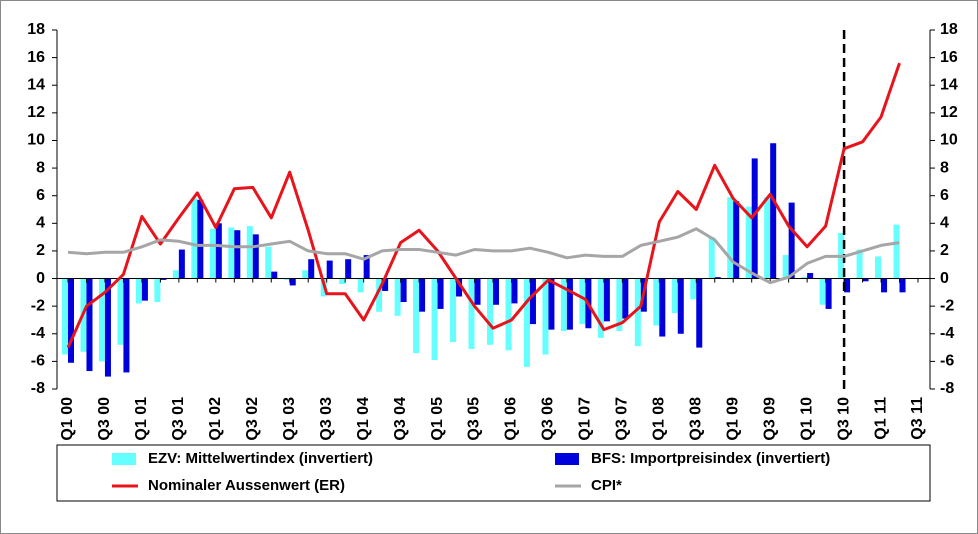 This screenshot has height=534, width=978. Describe the element at coordinates (806, 419) in the screenshot. I see `x-tick-label: Q1 10` at that location.